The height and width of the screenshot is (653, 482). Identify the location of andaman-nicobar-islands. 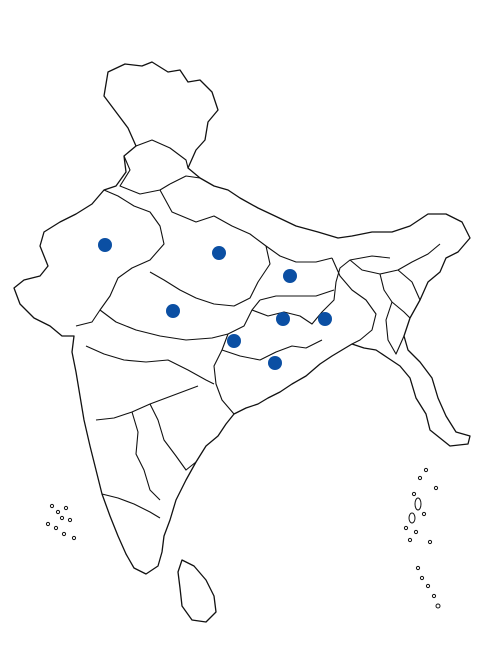
(422, 538).